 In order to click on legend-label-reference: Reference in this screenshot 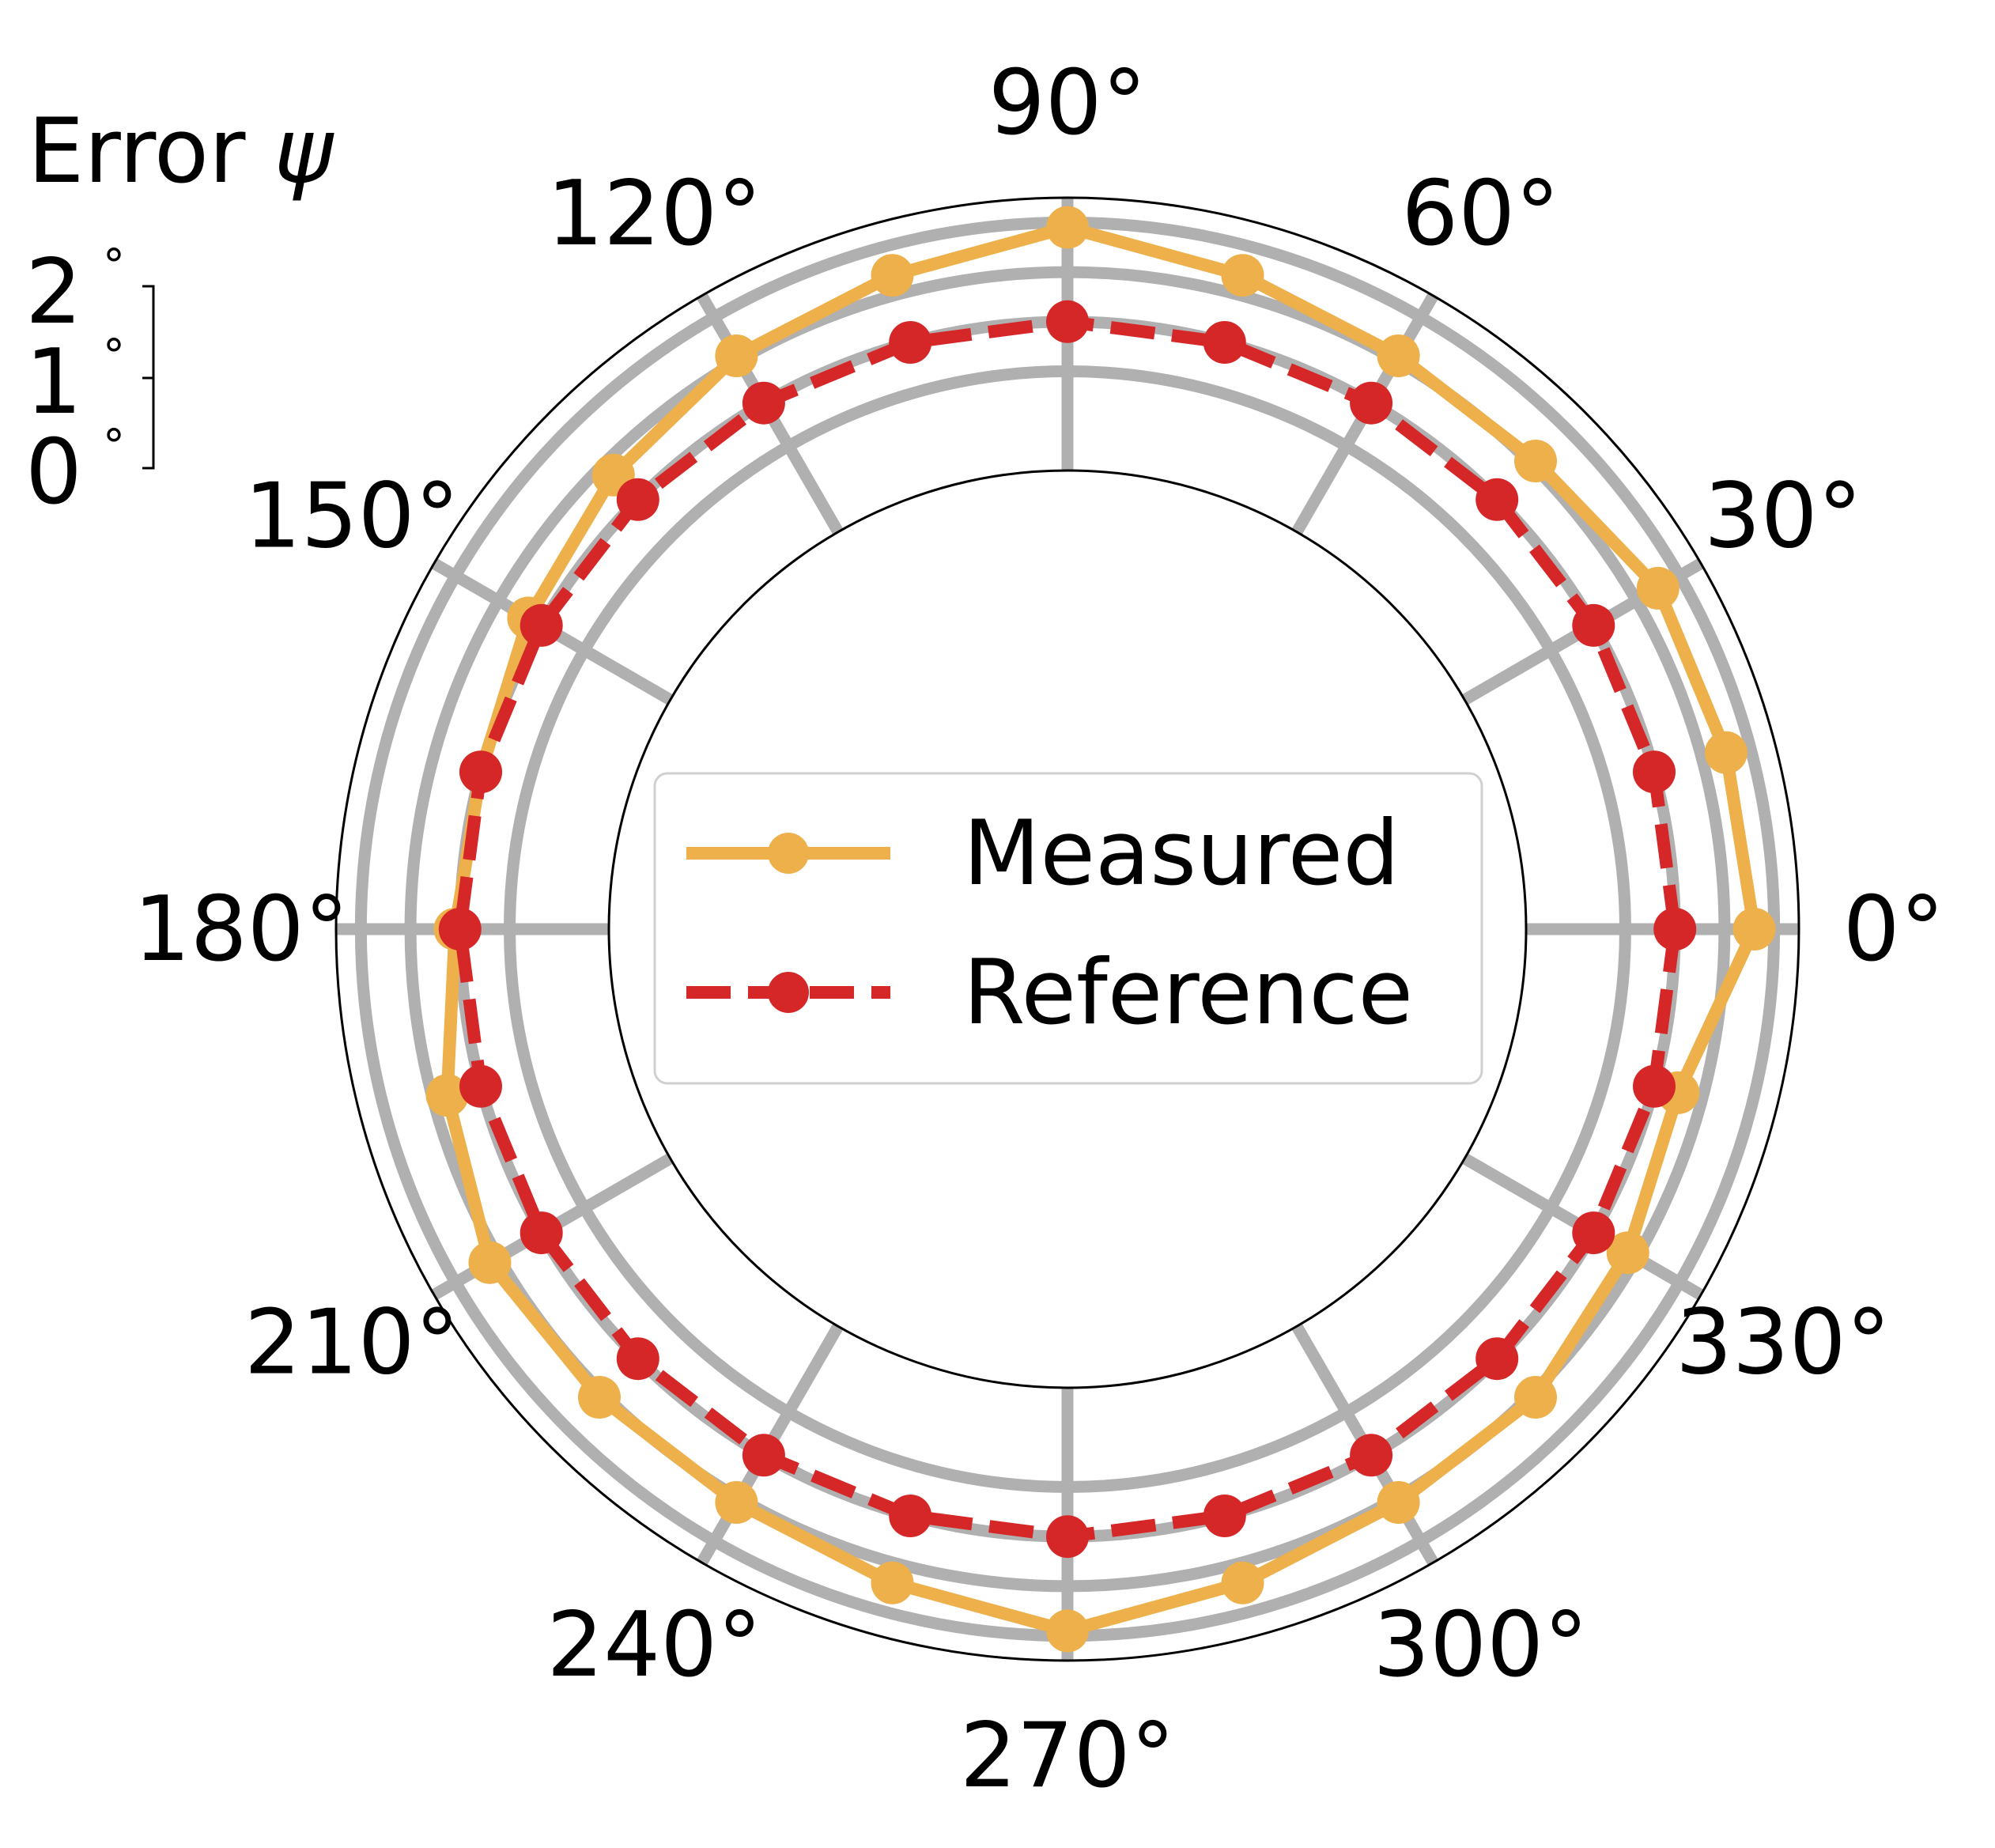, I will do `click(1188, 992)`.